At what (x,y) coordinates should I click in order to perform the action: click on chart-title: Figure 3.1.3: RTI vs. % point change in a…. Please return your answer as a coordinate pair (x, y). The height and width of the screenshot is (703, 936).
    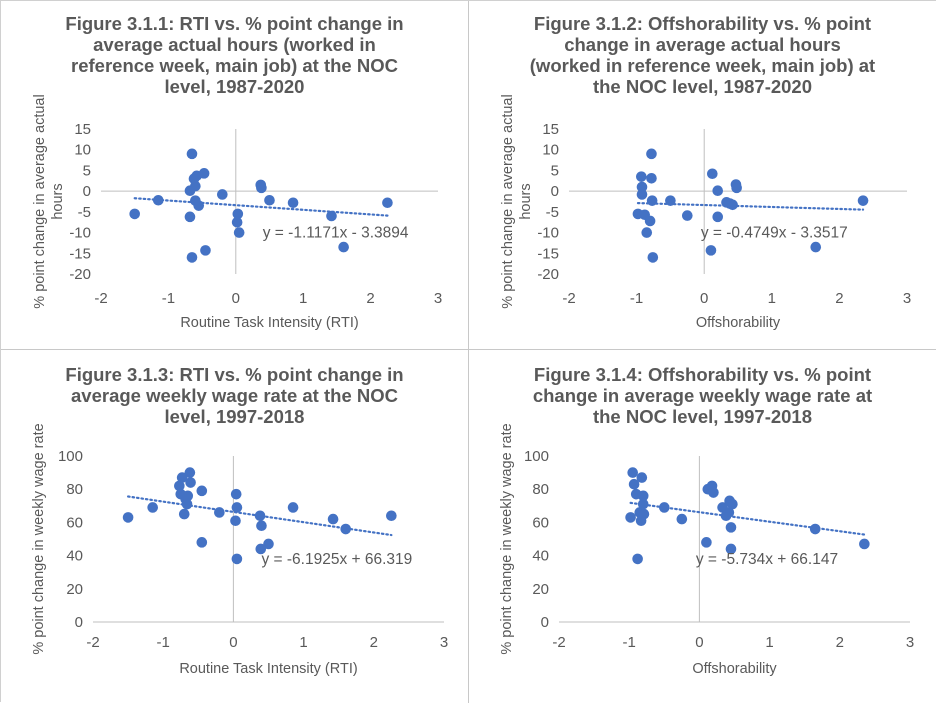
    Looking at the image, I should click on (234, 395).